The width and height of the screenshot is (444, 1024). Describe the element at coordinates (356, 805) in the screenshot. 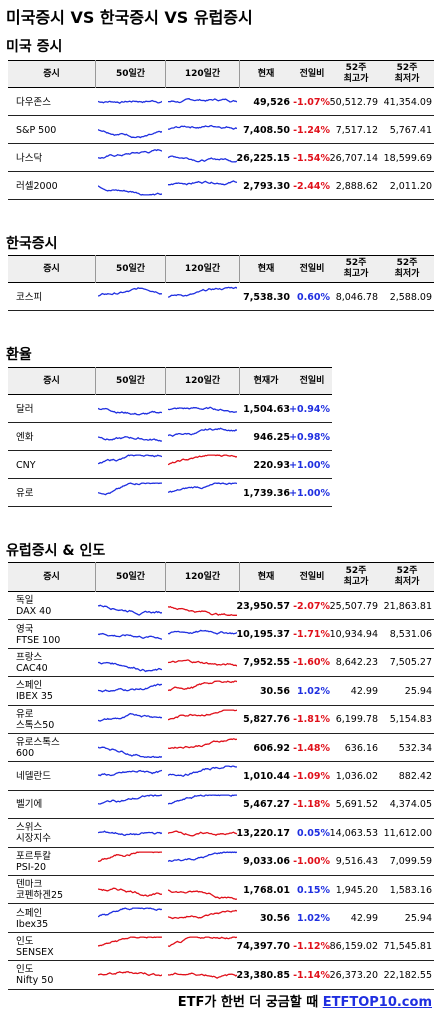

I see `high-value: 5,691.52` at that location.